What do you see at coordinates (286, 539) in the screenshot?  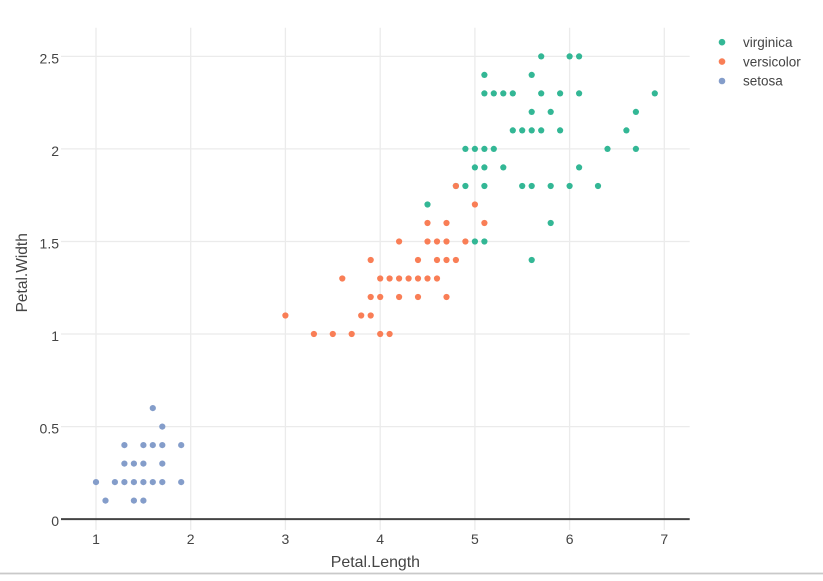 I see `svg-text: 3` at bounding box center [286, 539].